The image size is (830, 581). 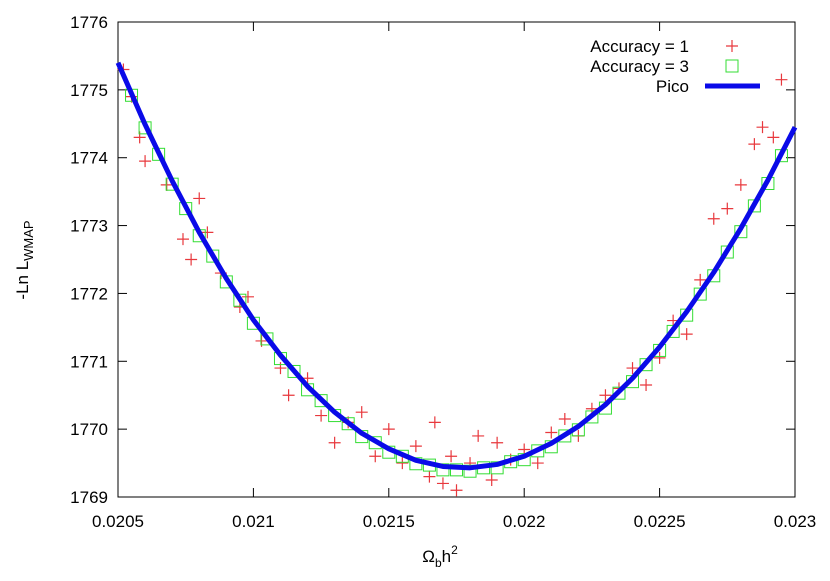 What do you see at coordinates (89, 158) in the screenshot?
I see `y-tick-label: 1774` at bounding box center [89, 158].